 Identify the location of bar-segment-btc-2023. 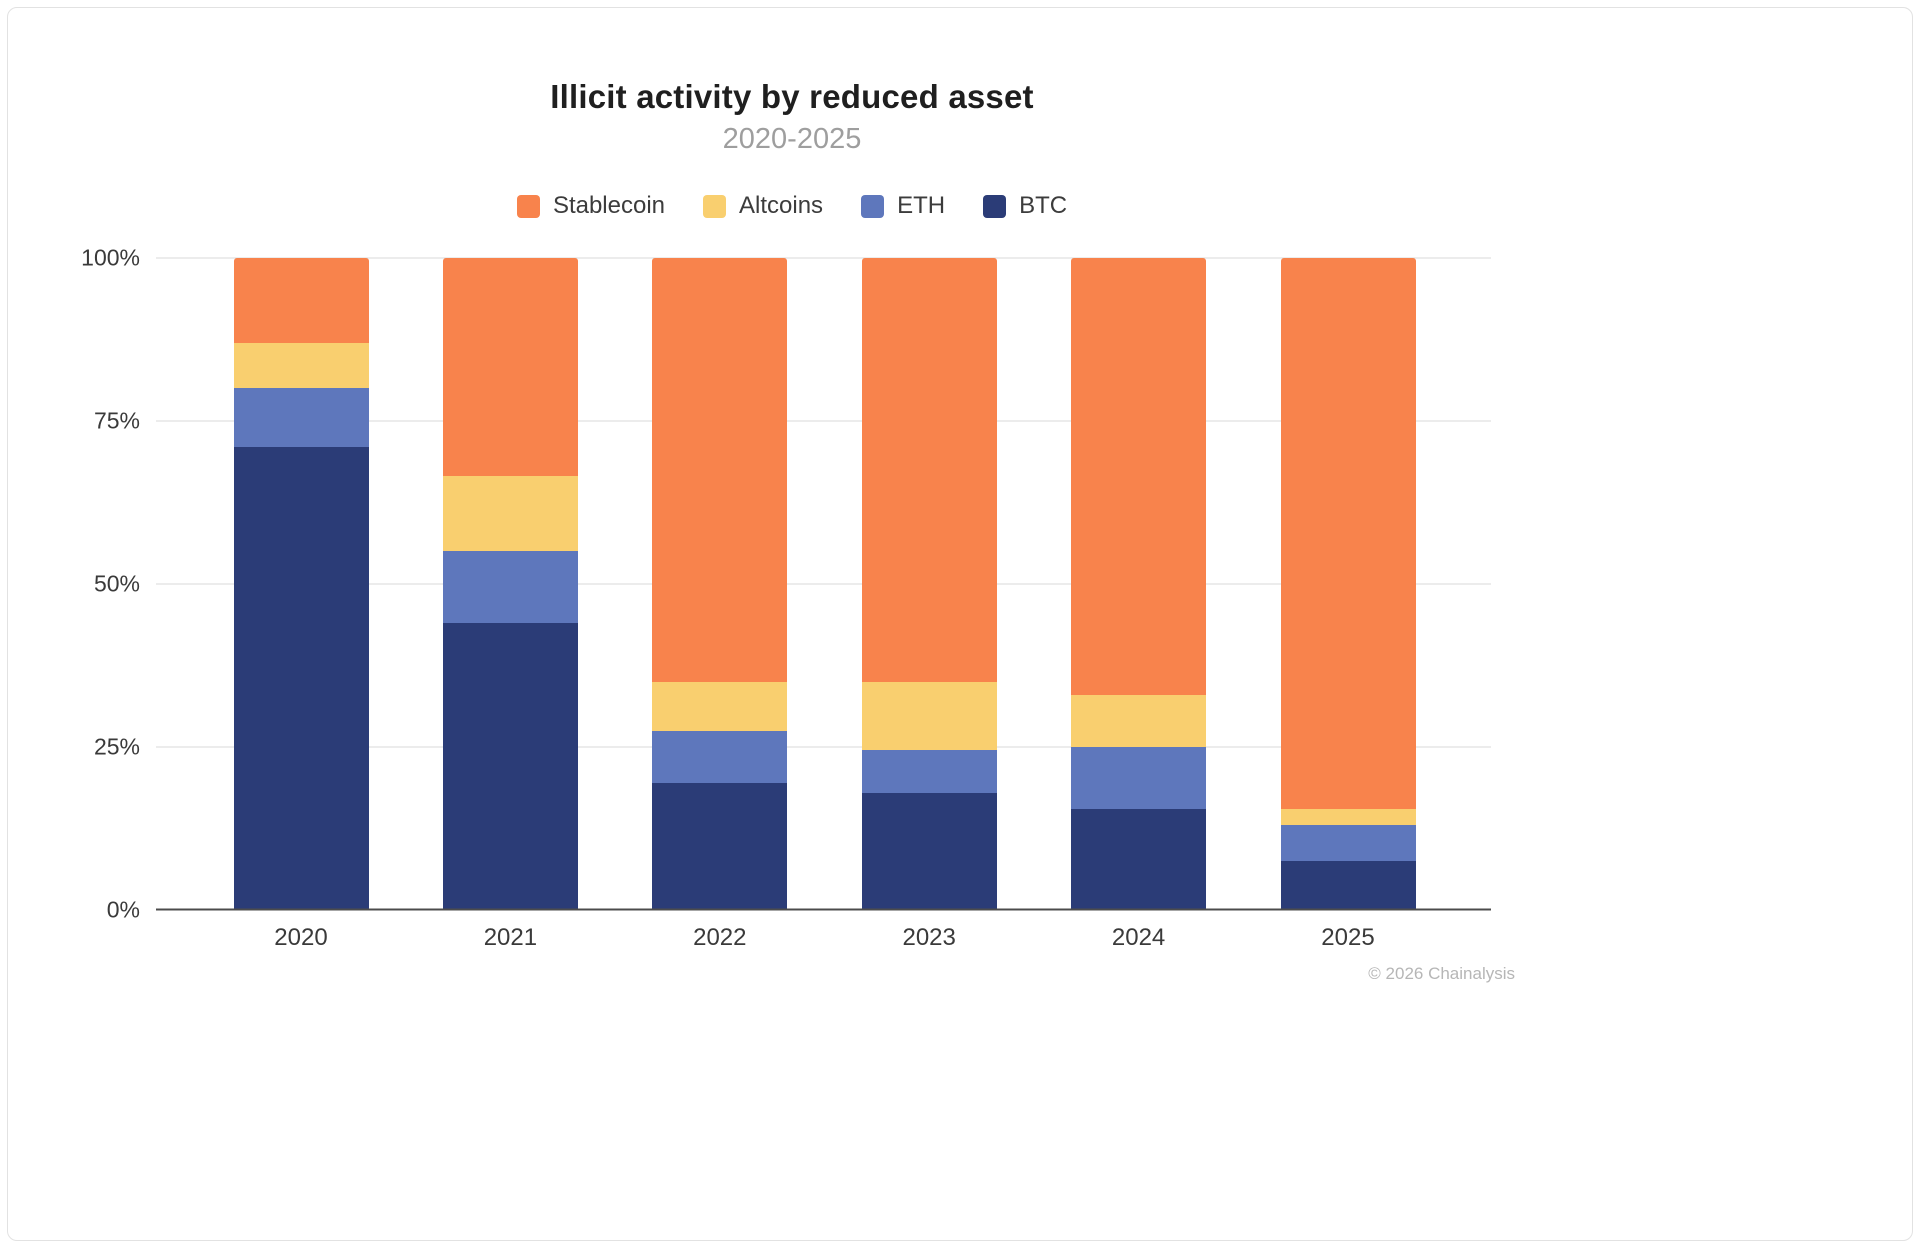
(929, 851).